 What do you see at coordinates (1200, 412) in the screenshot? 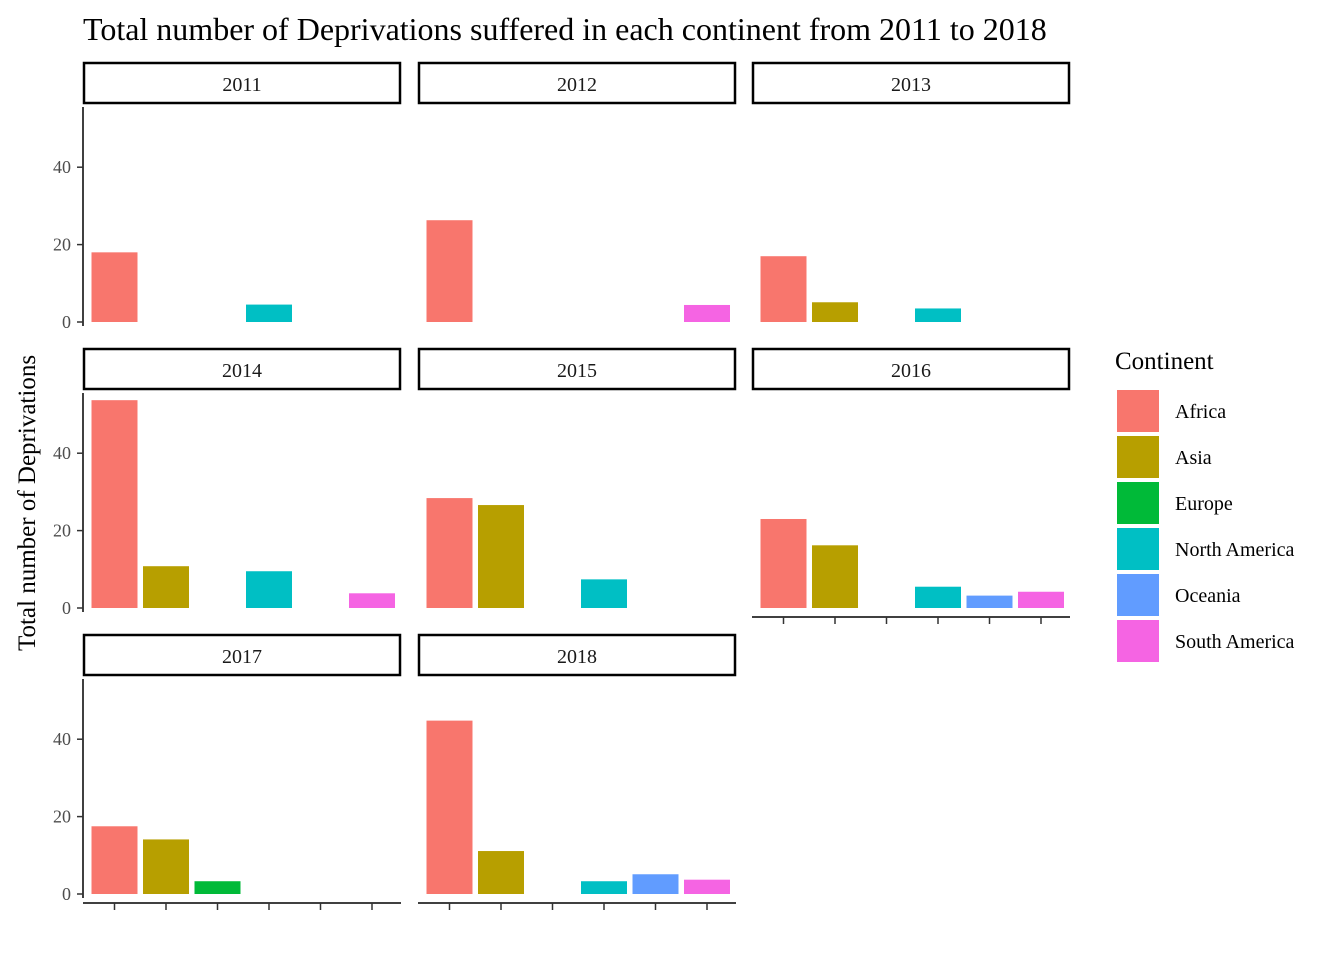
I see `legend-label: Africa` at bounding box center [1200, 412].